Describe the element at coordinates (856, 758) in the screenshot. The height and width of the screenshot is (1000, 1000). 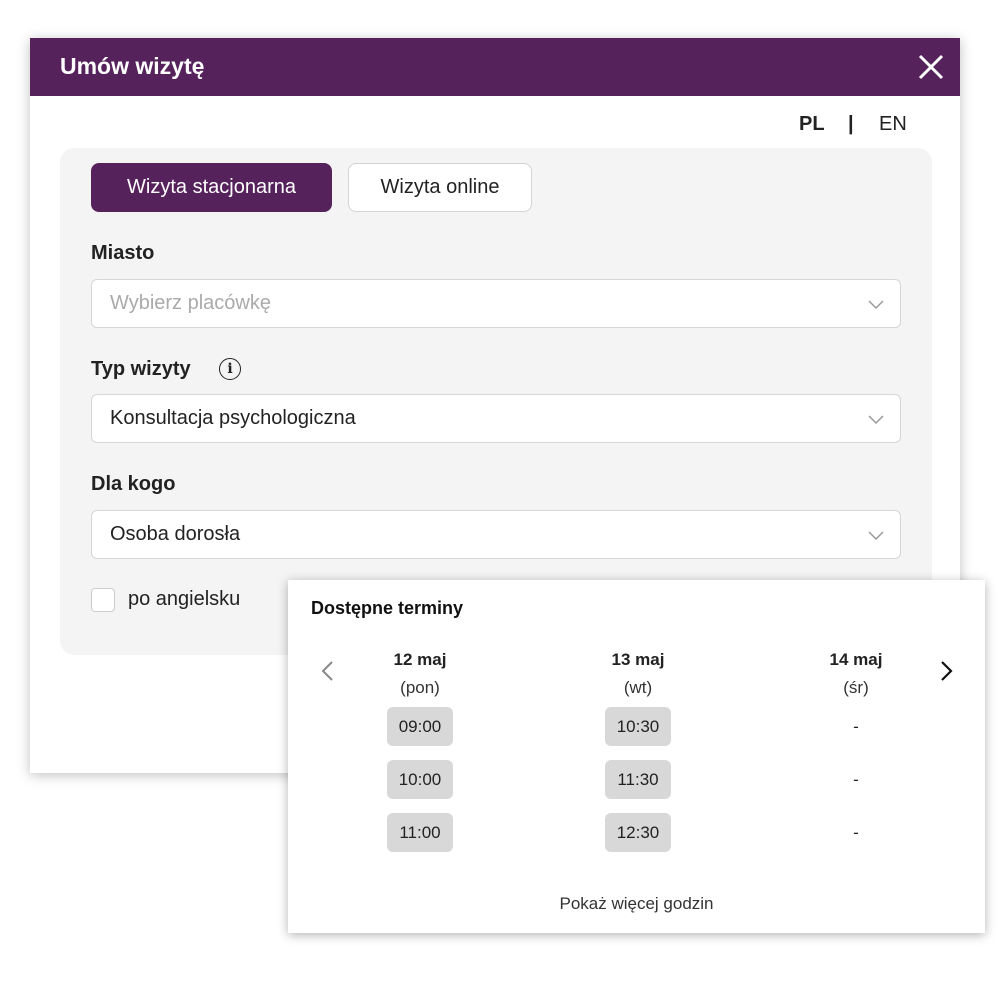
I see `day-column: 14 maj (śr) - - -` at that location.